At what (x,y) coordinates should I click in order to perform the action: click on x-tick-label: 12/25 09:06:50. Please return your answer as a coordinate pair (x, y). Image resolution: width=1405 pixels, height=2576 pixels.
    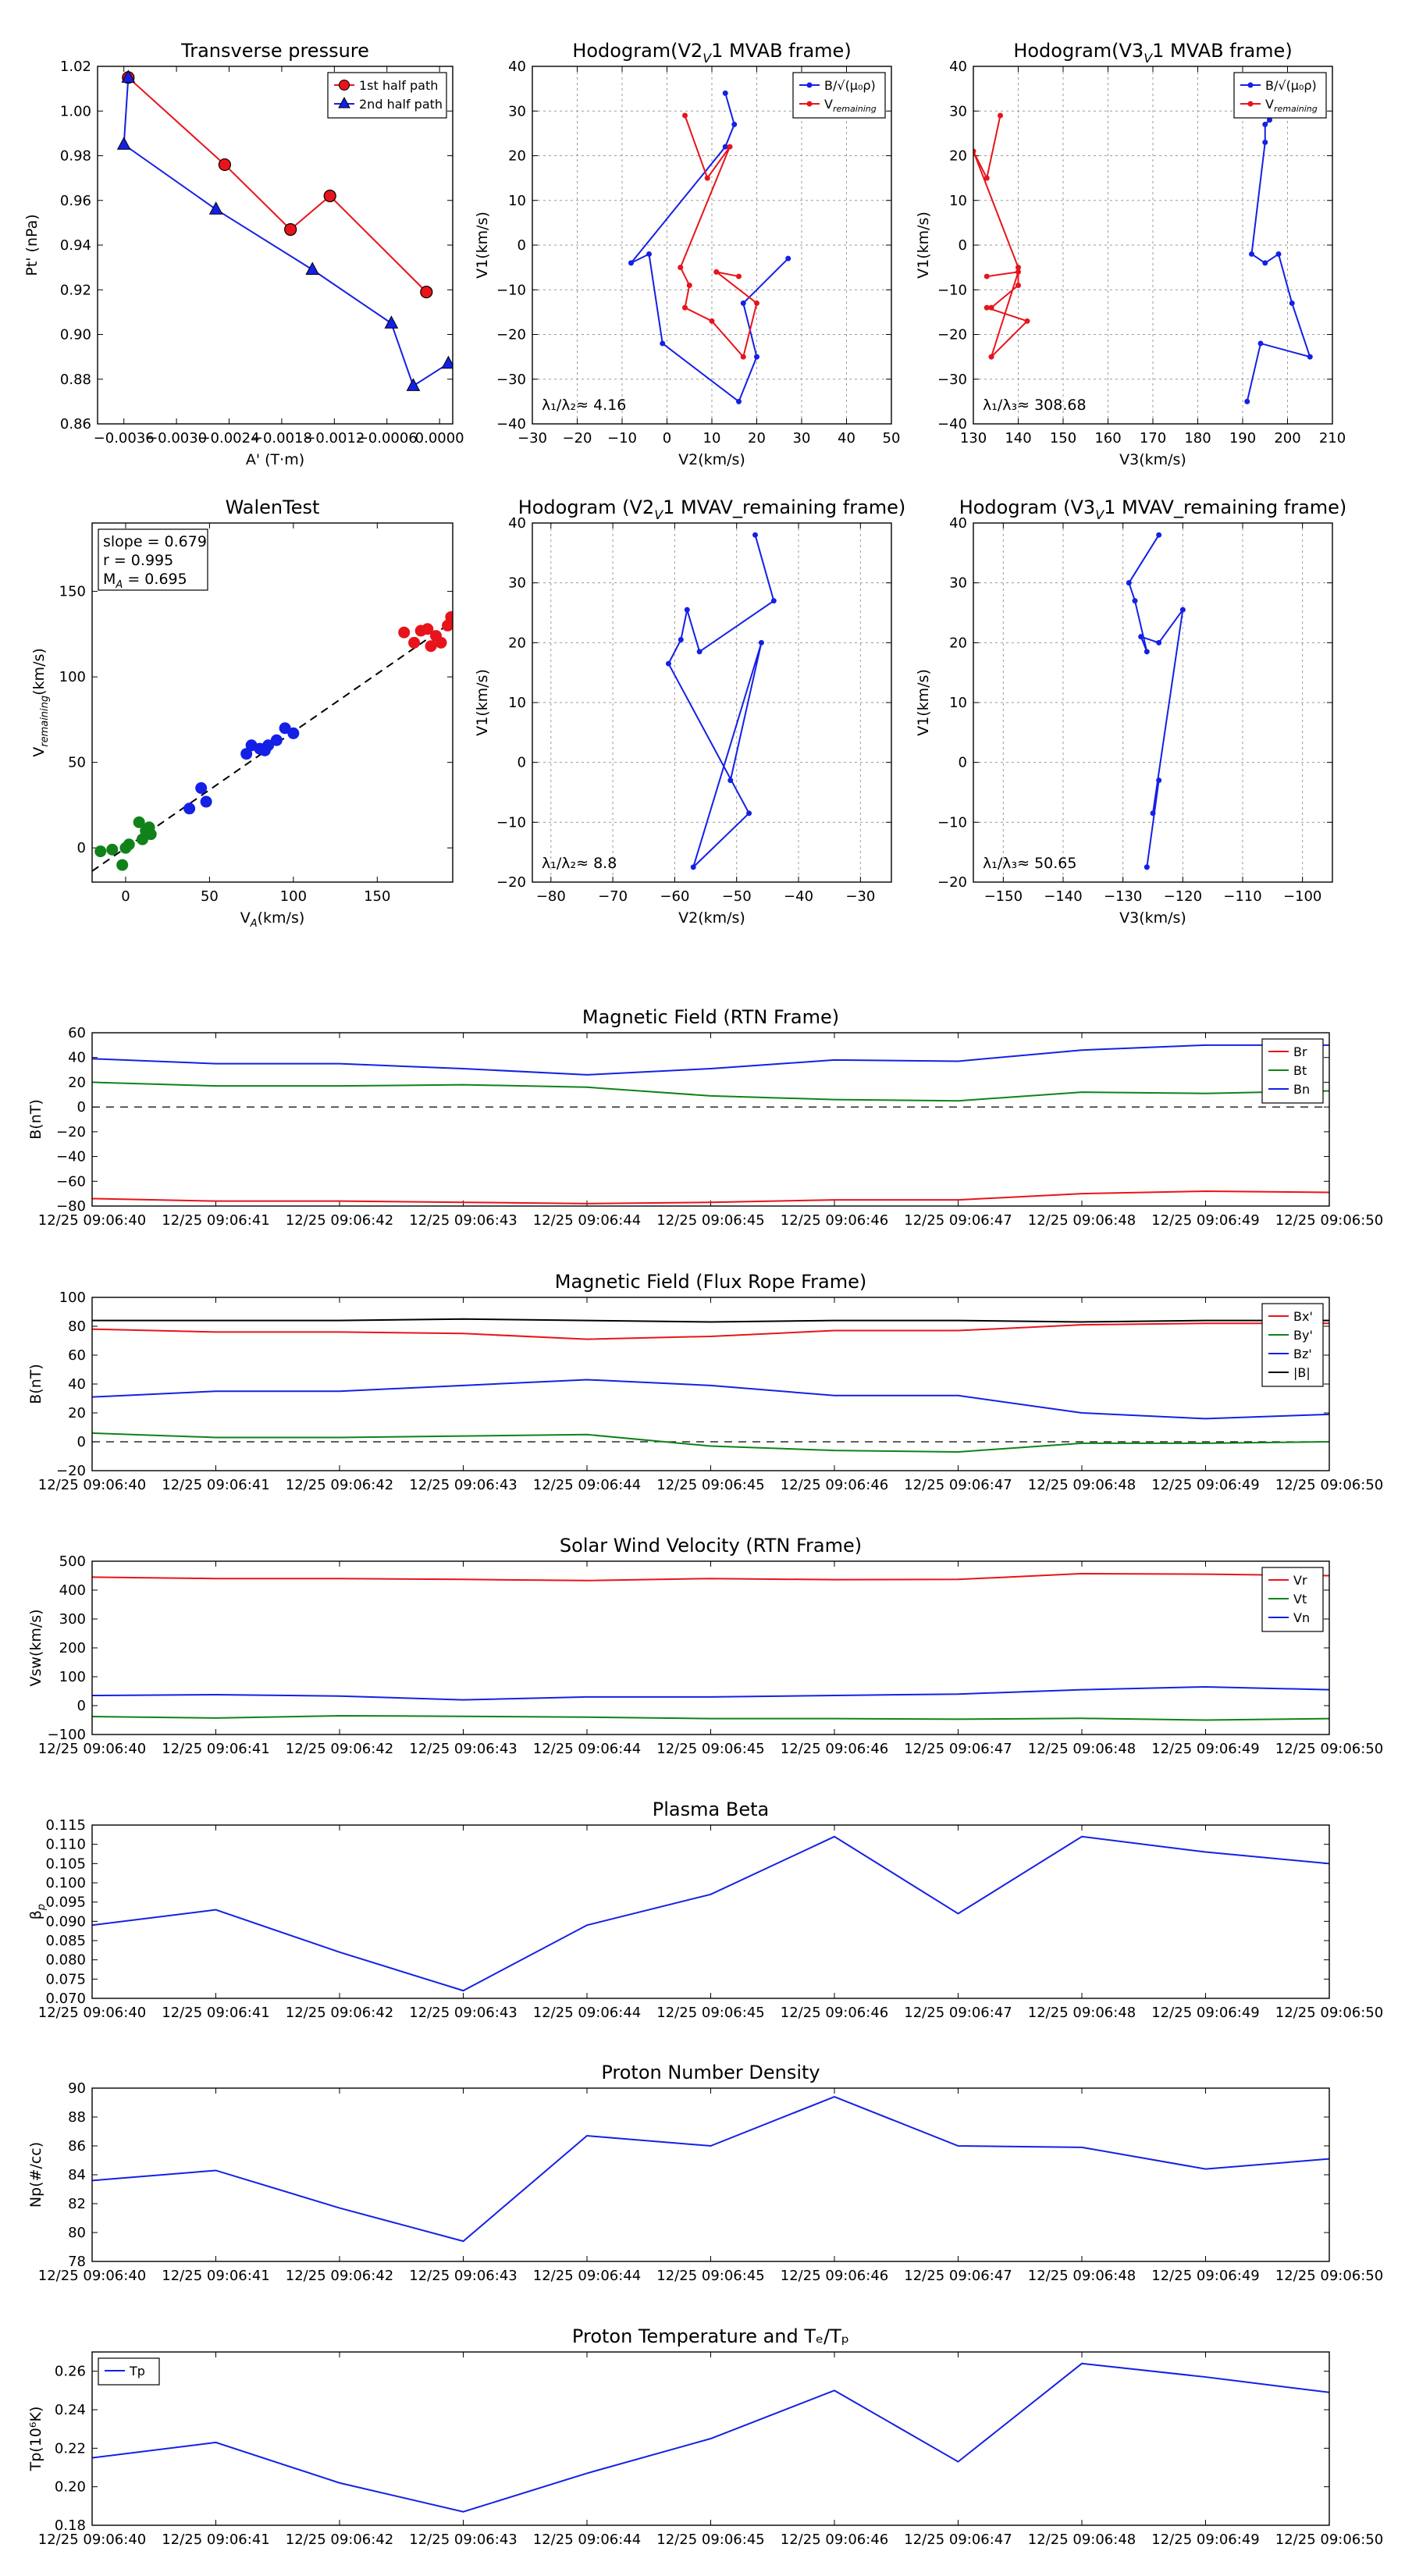
    Looking at the image, I should click on (1329, 1220).